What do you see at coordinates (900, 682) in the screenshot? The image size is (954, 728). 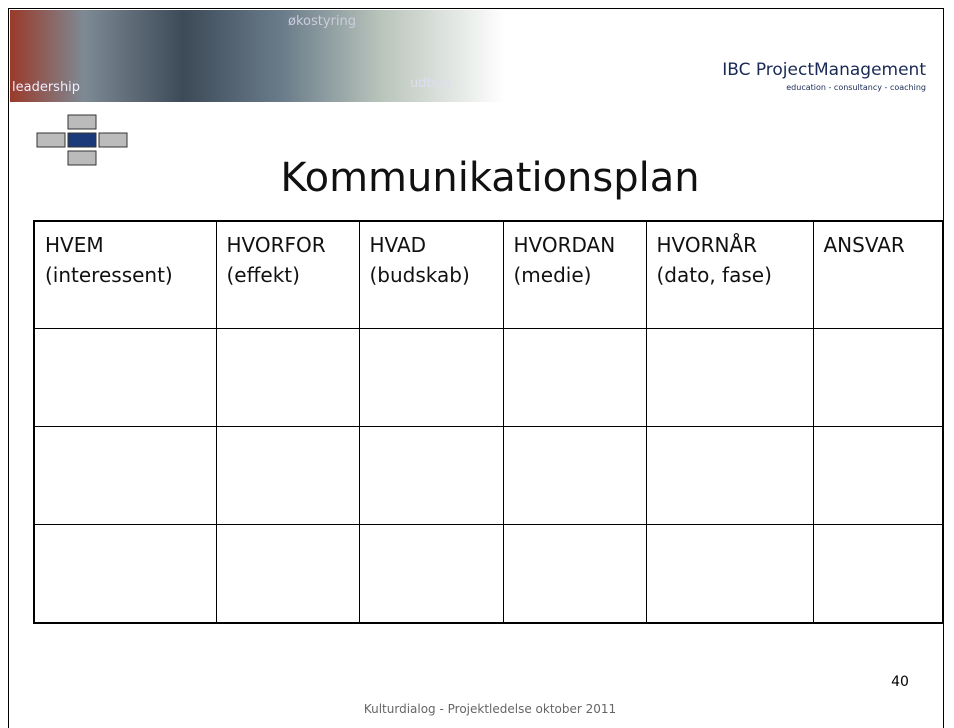 I see `page-number: 40` at bounding box center [900, 682].